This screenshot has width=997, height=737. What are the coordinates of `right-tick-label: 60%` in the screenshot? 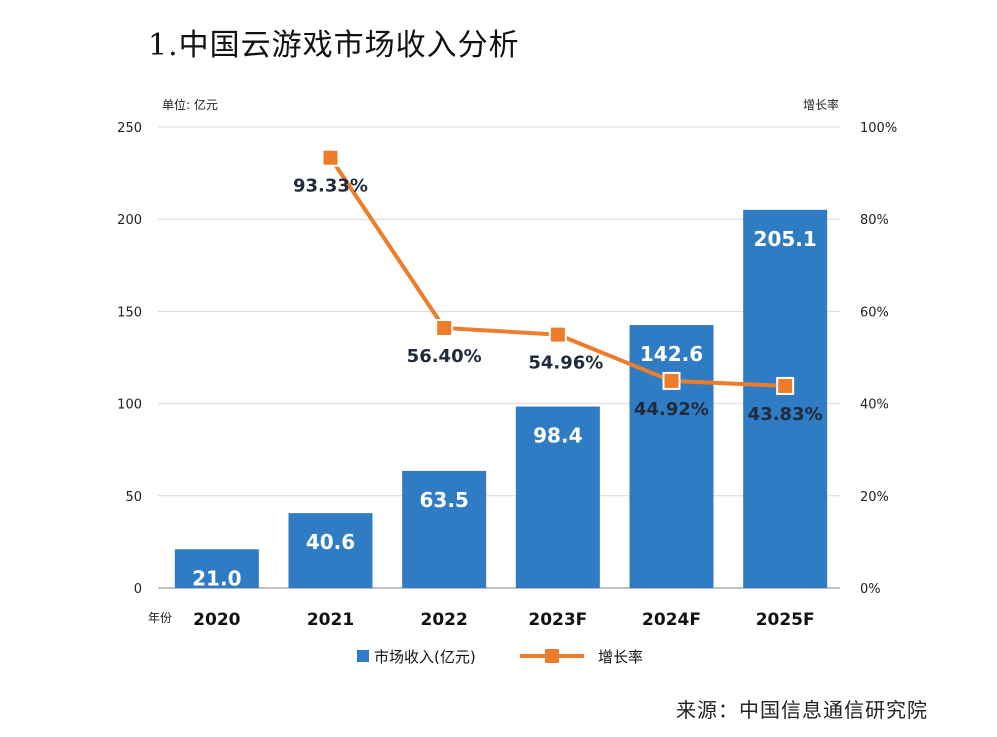 It's located at (874, 312).